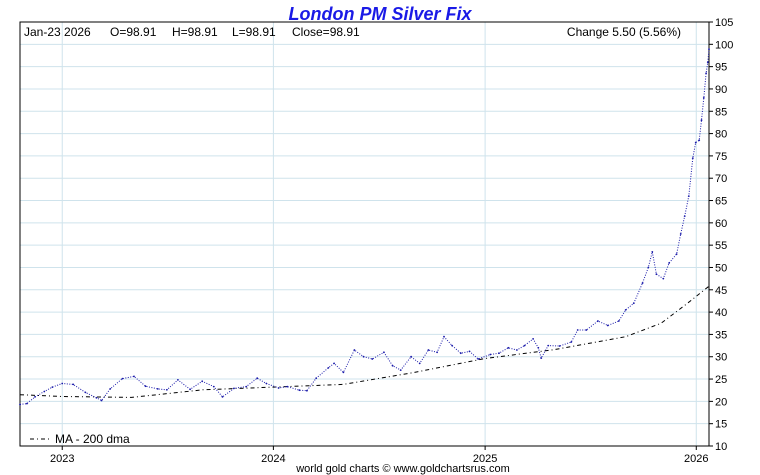  Describe the element at coordinates (721, 224) in the screenshot. I see `y-tick-label: 60` at that location.